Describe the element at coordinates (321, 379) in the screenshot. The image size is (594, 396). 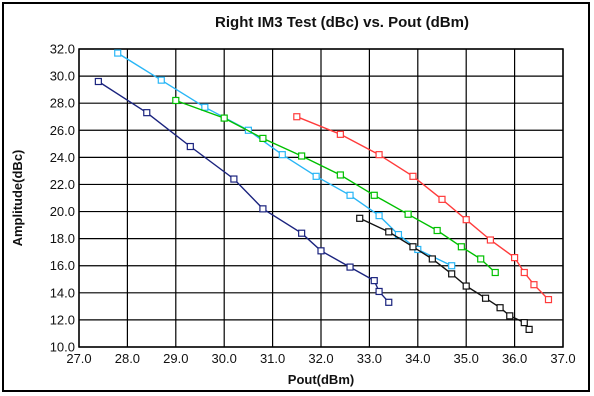
I see `x-axis-label: Pout(dBm)` at that location.